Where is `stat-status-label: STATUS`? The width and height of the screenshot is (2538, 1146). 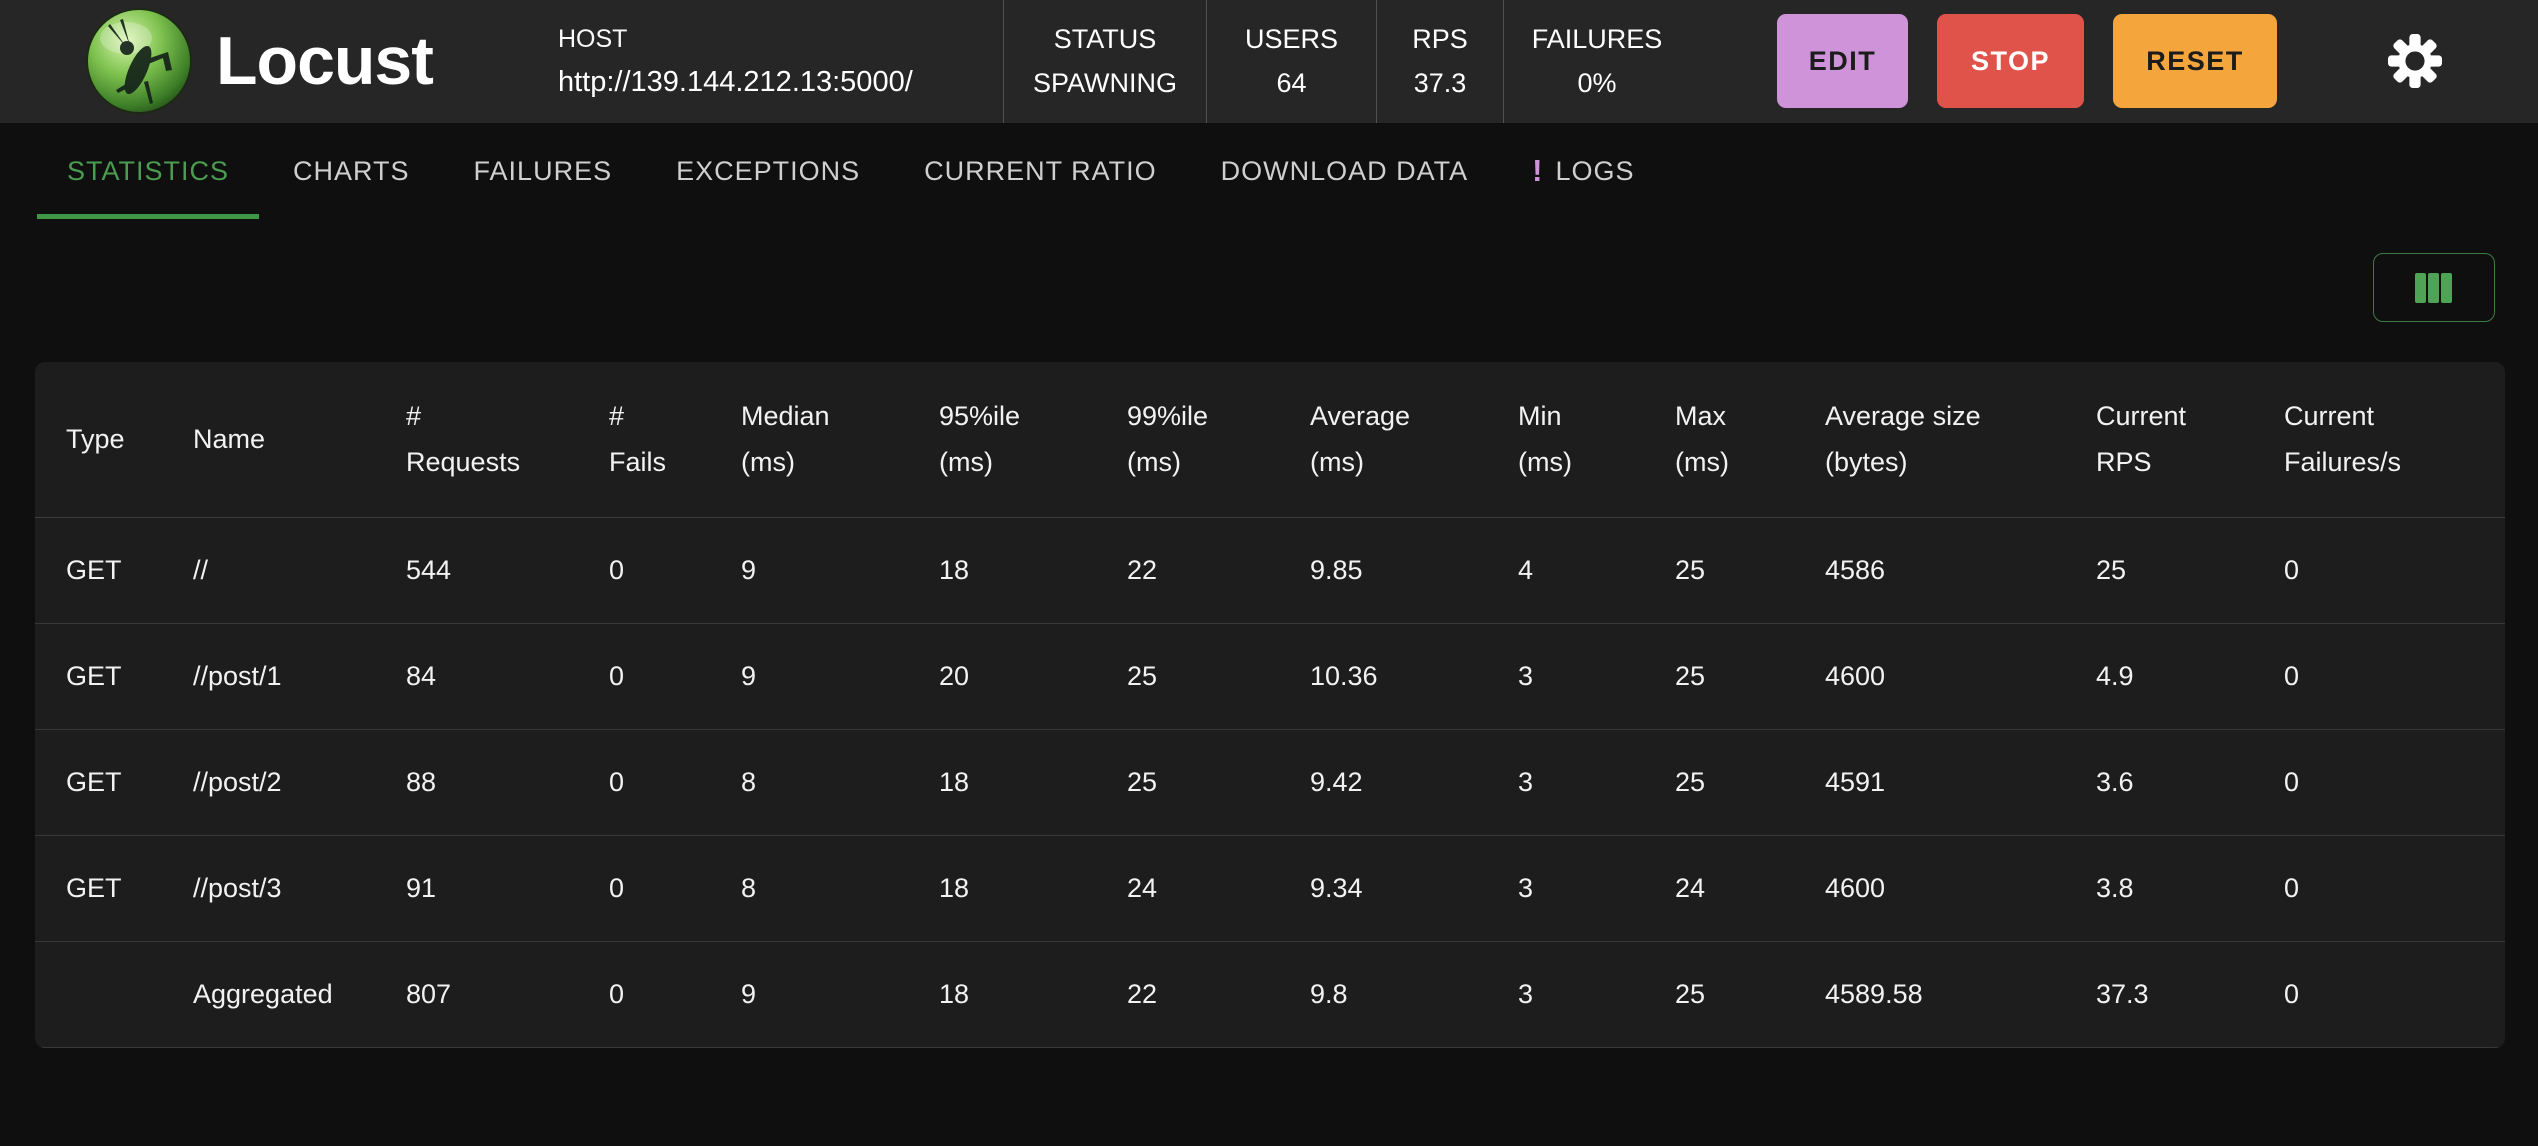 stat-status-label: STATUS is located at coordinates (1105, 39).